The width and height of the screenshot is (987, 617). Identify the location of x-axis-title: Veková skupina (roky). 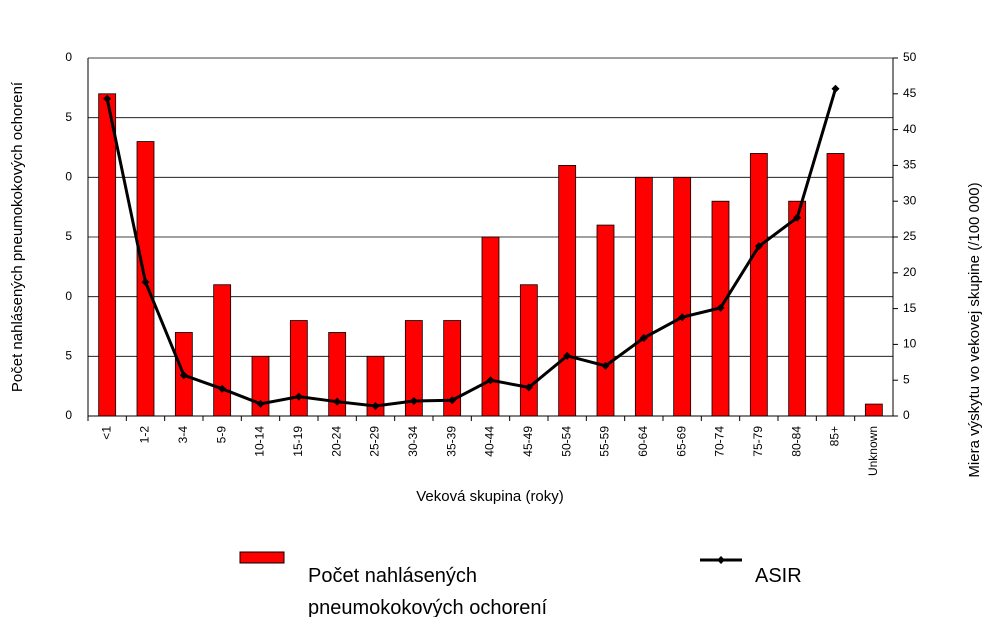
(490, 496).